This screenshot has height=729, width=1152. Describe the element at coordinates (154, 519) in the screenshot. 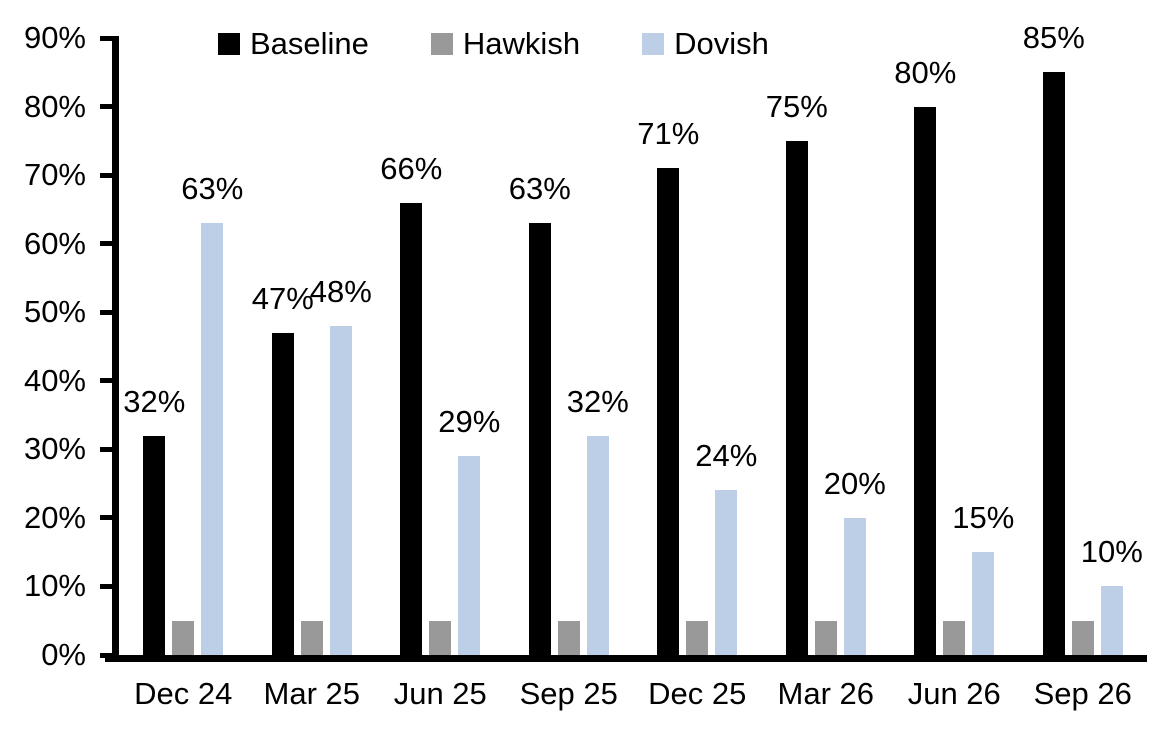

I see `bar-baseline: 32%` at that location.